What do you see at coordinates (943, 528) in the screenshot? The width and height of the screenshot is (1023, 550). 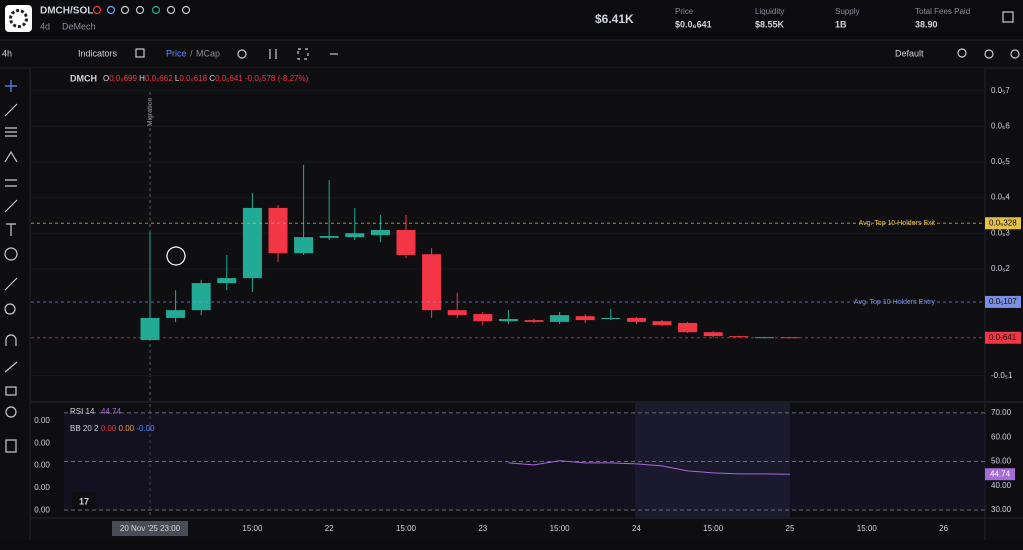 I see `x-tick-label: 26` at bounding box center [943, 528].